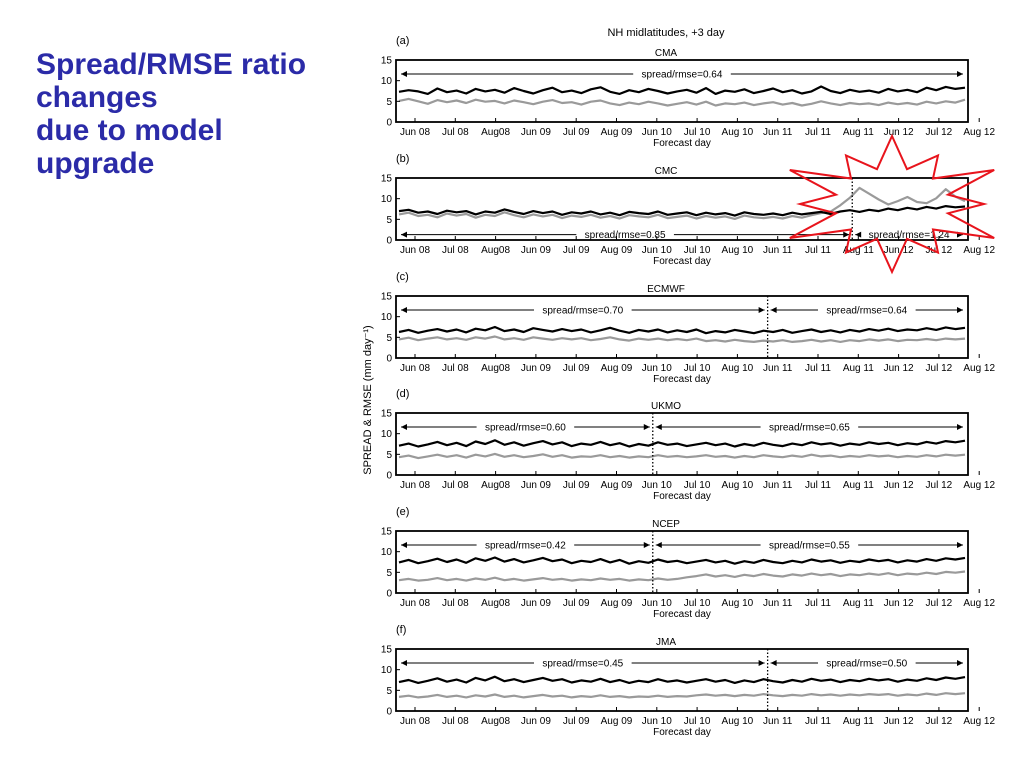 The image size is (1024, 768). What do you see at coordinates (666, 524) in the screenshot?
I see `panel-title: NCEP` at bounding box center [666, 524].